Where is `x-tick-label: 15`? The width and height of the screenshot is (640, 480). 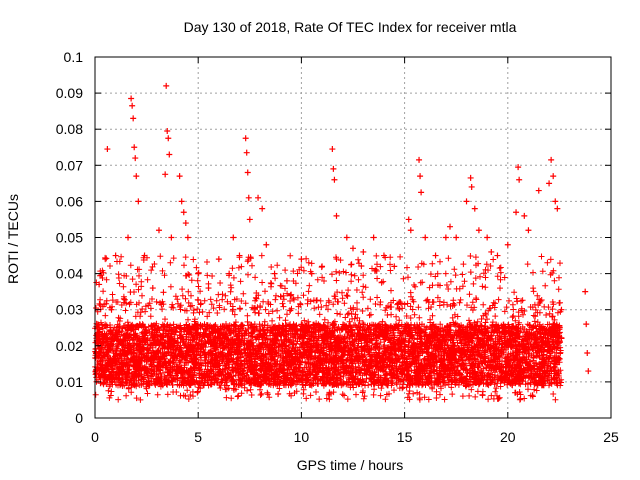 x-tick-label: 15 is located at coordinates (405, 437).